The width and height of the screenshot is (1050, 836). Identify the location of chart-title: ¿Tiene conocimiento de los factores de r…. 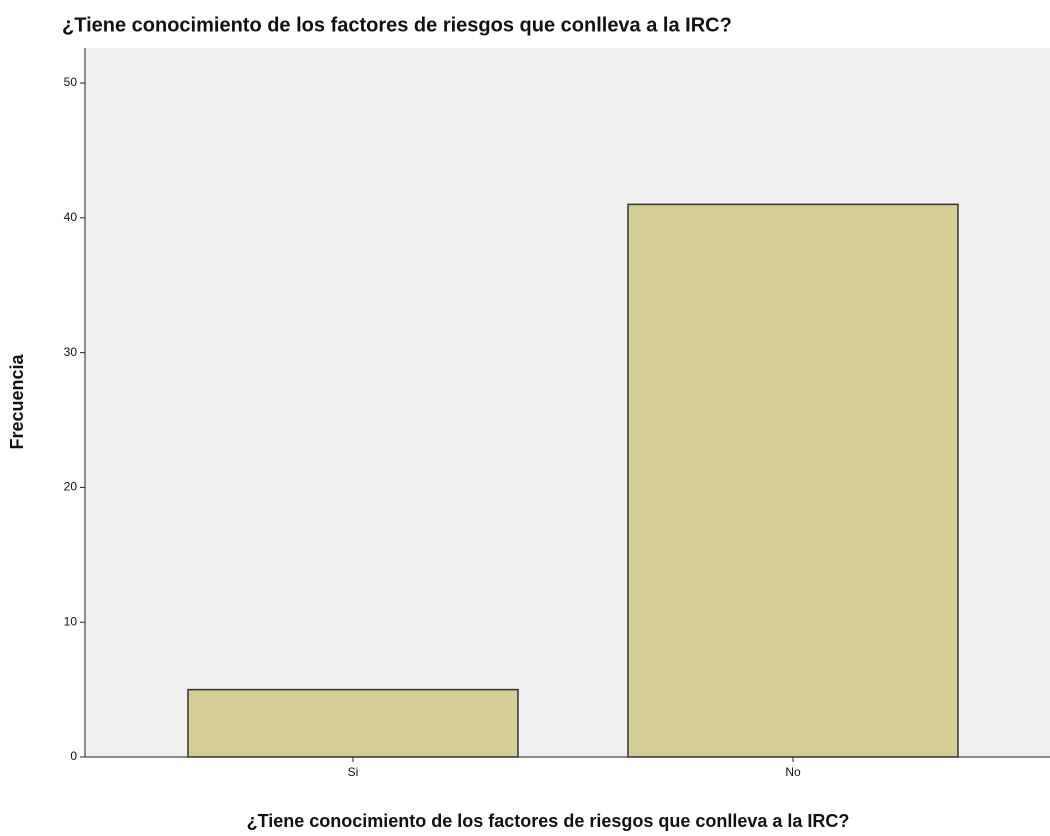
(397, 25).